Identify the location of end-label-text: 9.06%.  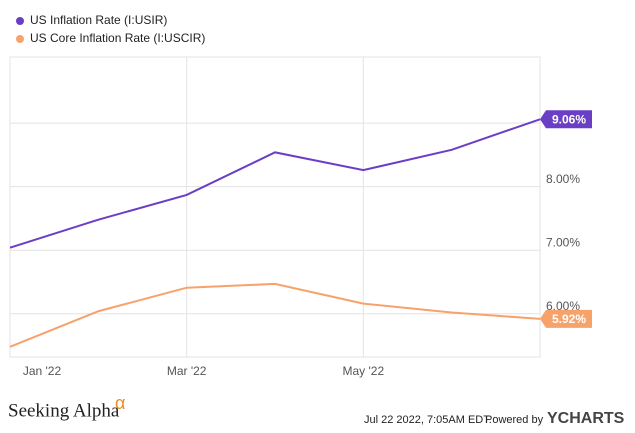
(569, 119).